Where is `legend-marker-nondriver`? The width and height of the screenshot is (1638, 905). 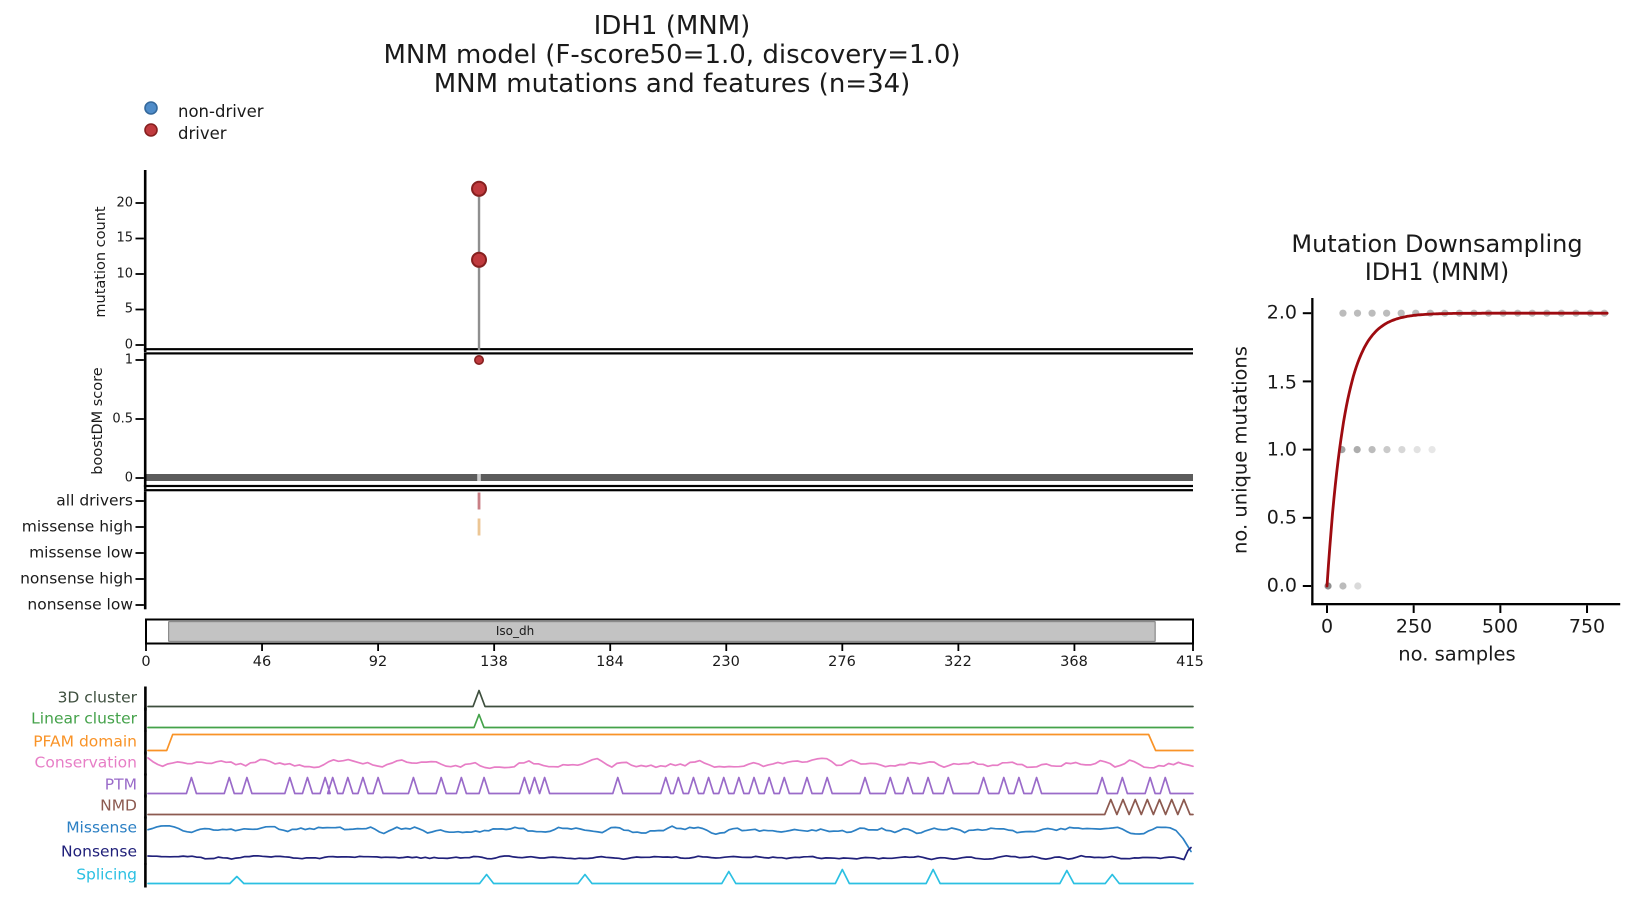 legend-marker-nondriver is located at coordinates (151, 108).